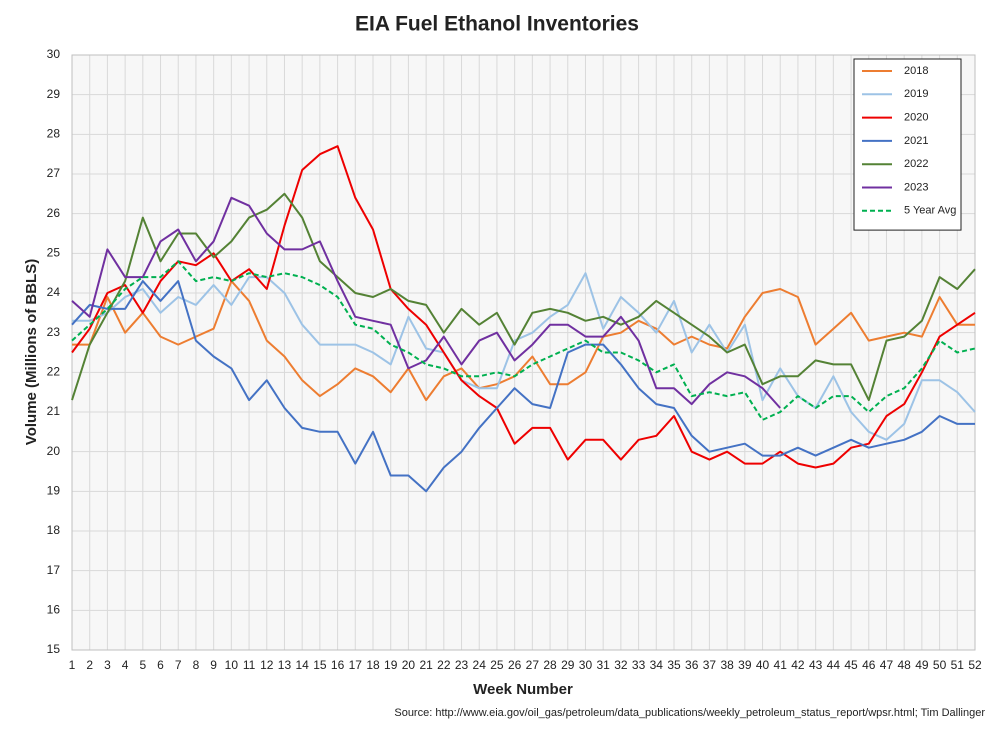 The image size is (1001, 733). What do you see at coordinates (54, 491) in the screenshot?
I see `y-tick-label: 19` at bounding box center [54, 491].